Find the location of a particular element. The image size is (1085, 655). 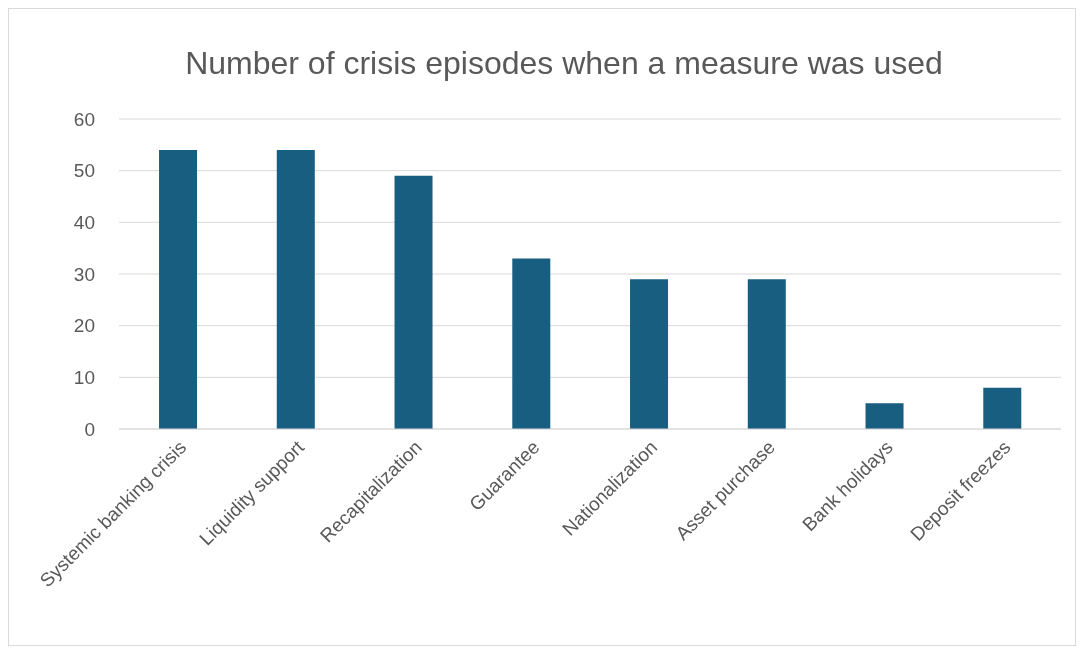

y-tick-label: 50 is located at coordinates (84, 171).